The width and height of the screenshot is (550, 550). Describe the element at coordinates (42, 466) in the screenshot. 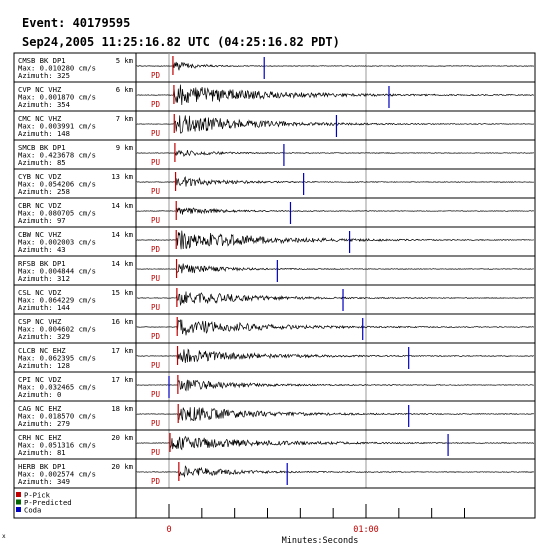

I see `station-label: HERB BK DP1` at that location.